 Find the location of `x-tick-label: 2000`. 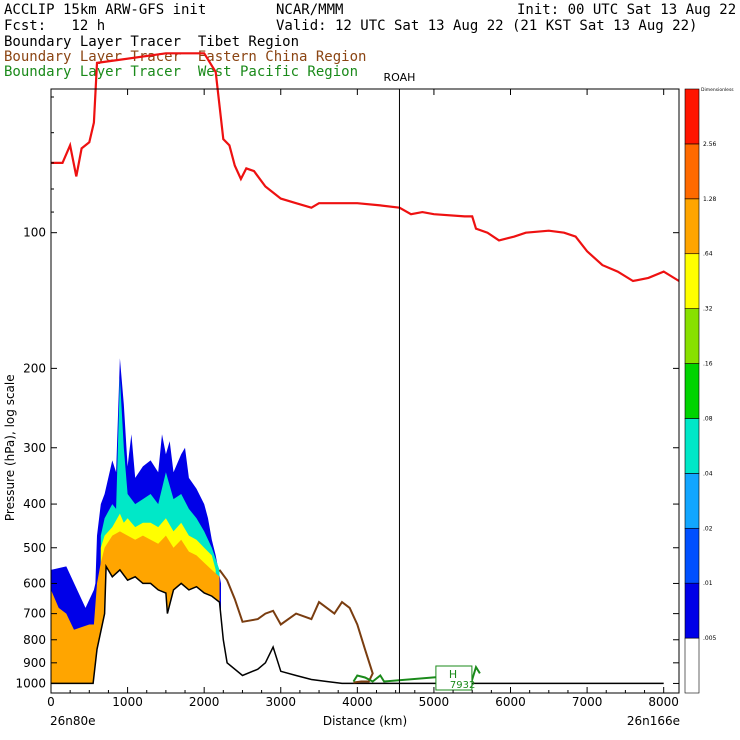

x-tick-label: 2000 is located at coordinates (204, 702).